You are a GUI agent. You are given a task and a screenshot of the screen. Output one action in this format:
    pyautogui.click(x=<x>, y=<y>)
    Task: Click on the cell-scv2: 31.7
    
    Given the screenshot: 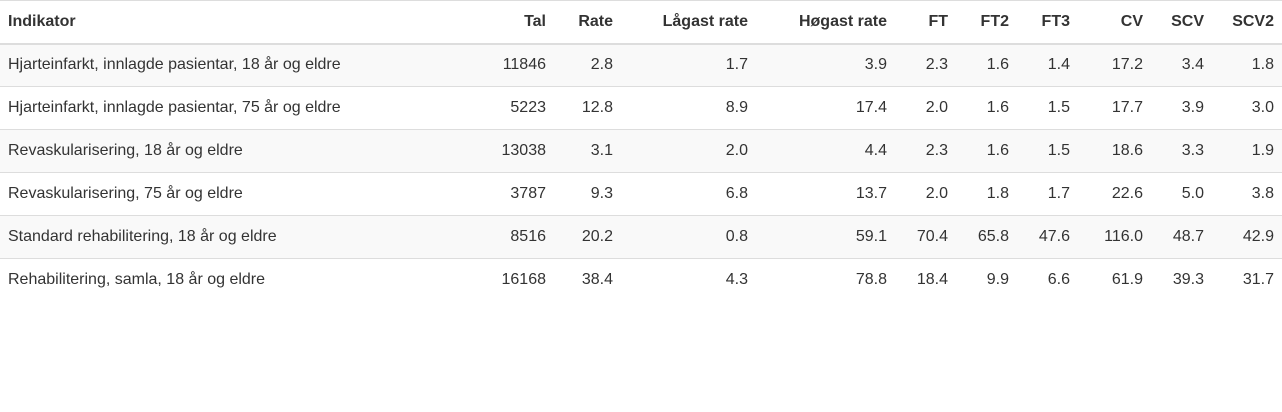 What is the action you would take?
    pyautogui.click(x=1247, y=280)
    